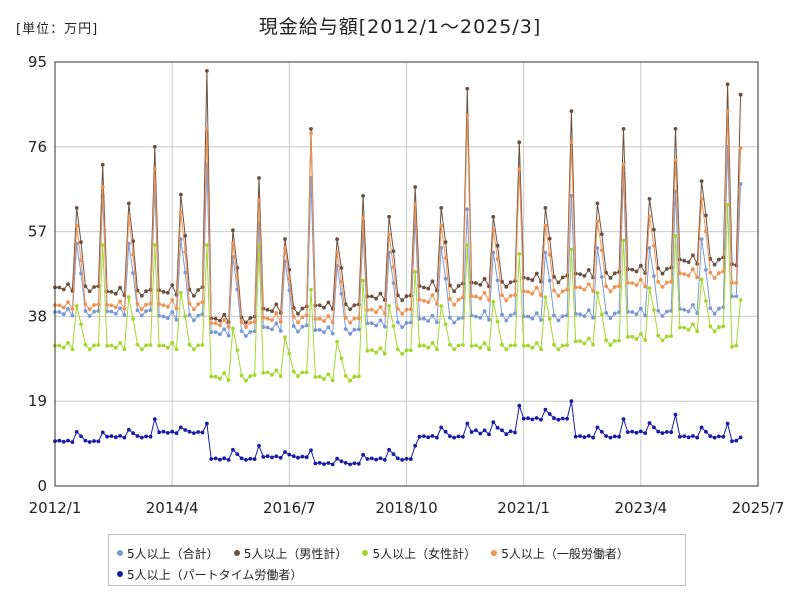  What do you see at coordinates (400, 27) in the screenshot?
I see `chart-title: 現金給与額[2012/1～2025/3]` at bounding box center [400, 27].